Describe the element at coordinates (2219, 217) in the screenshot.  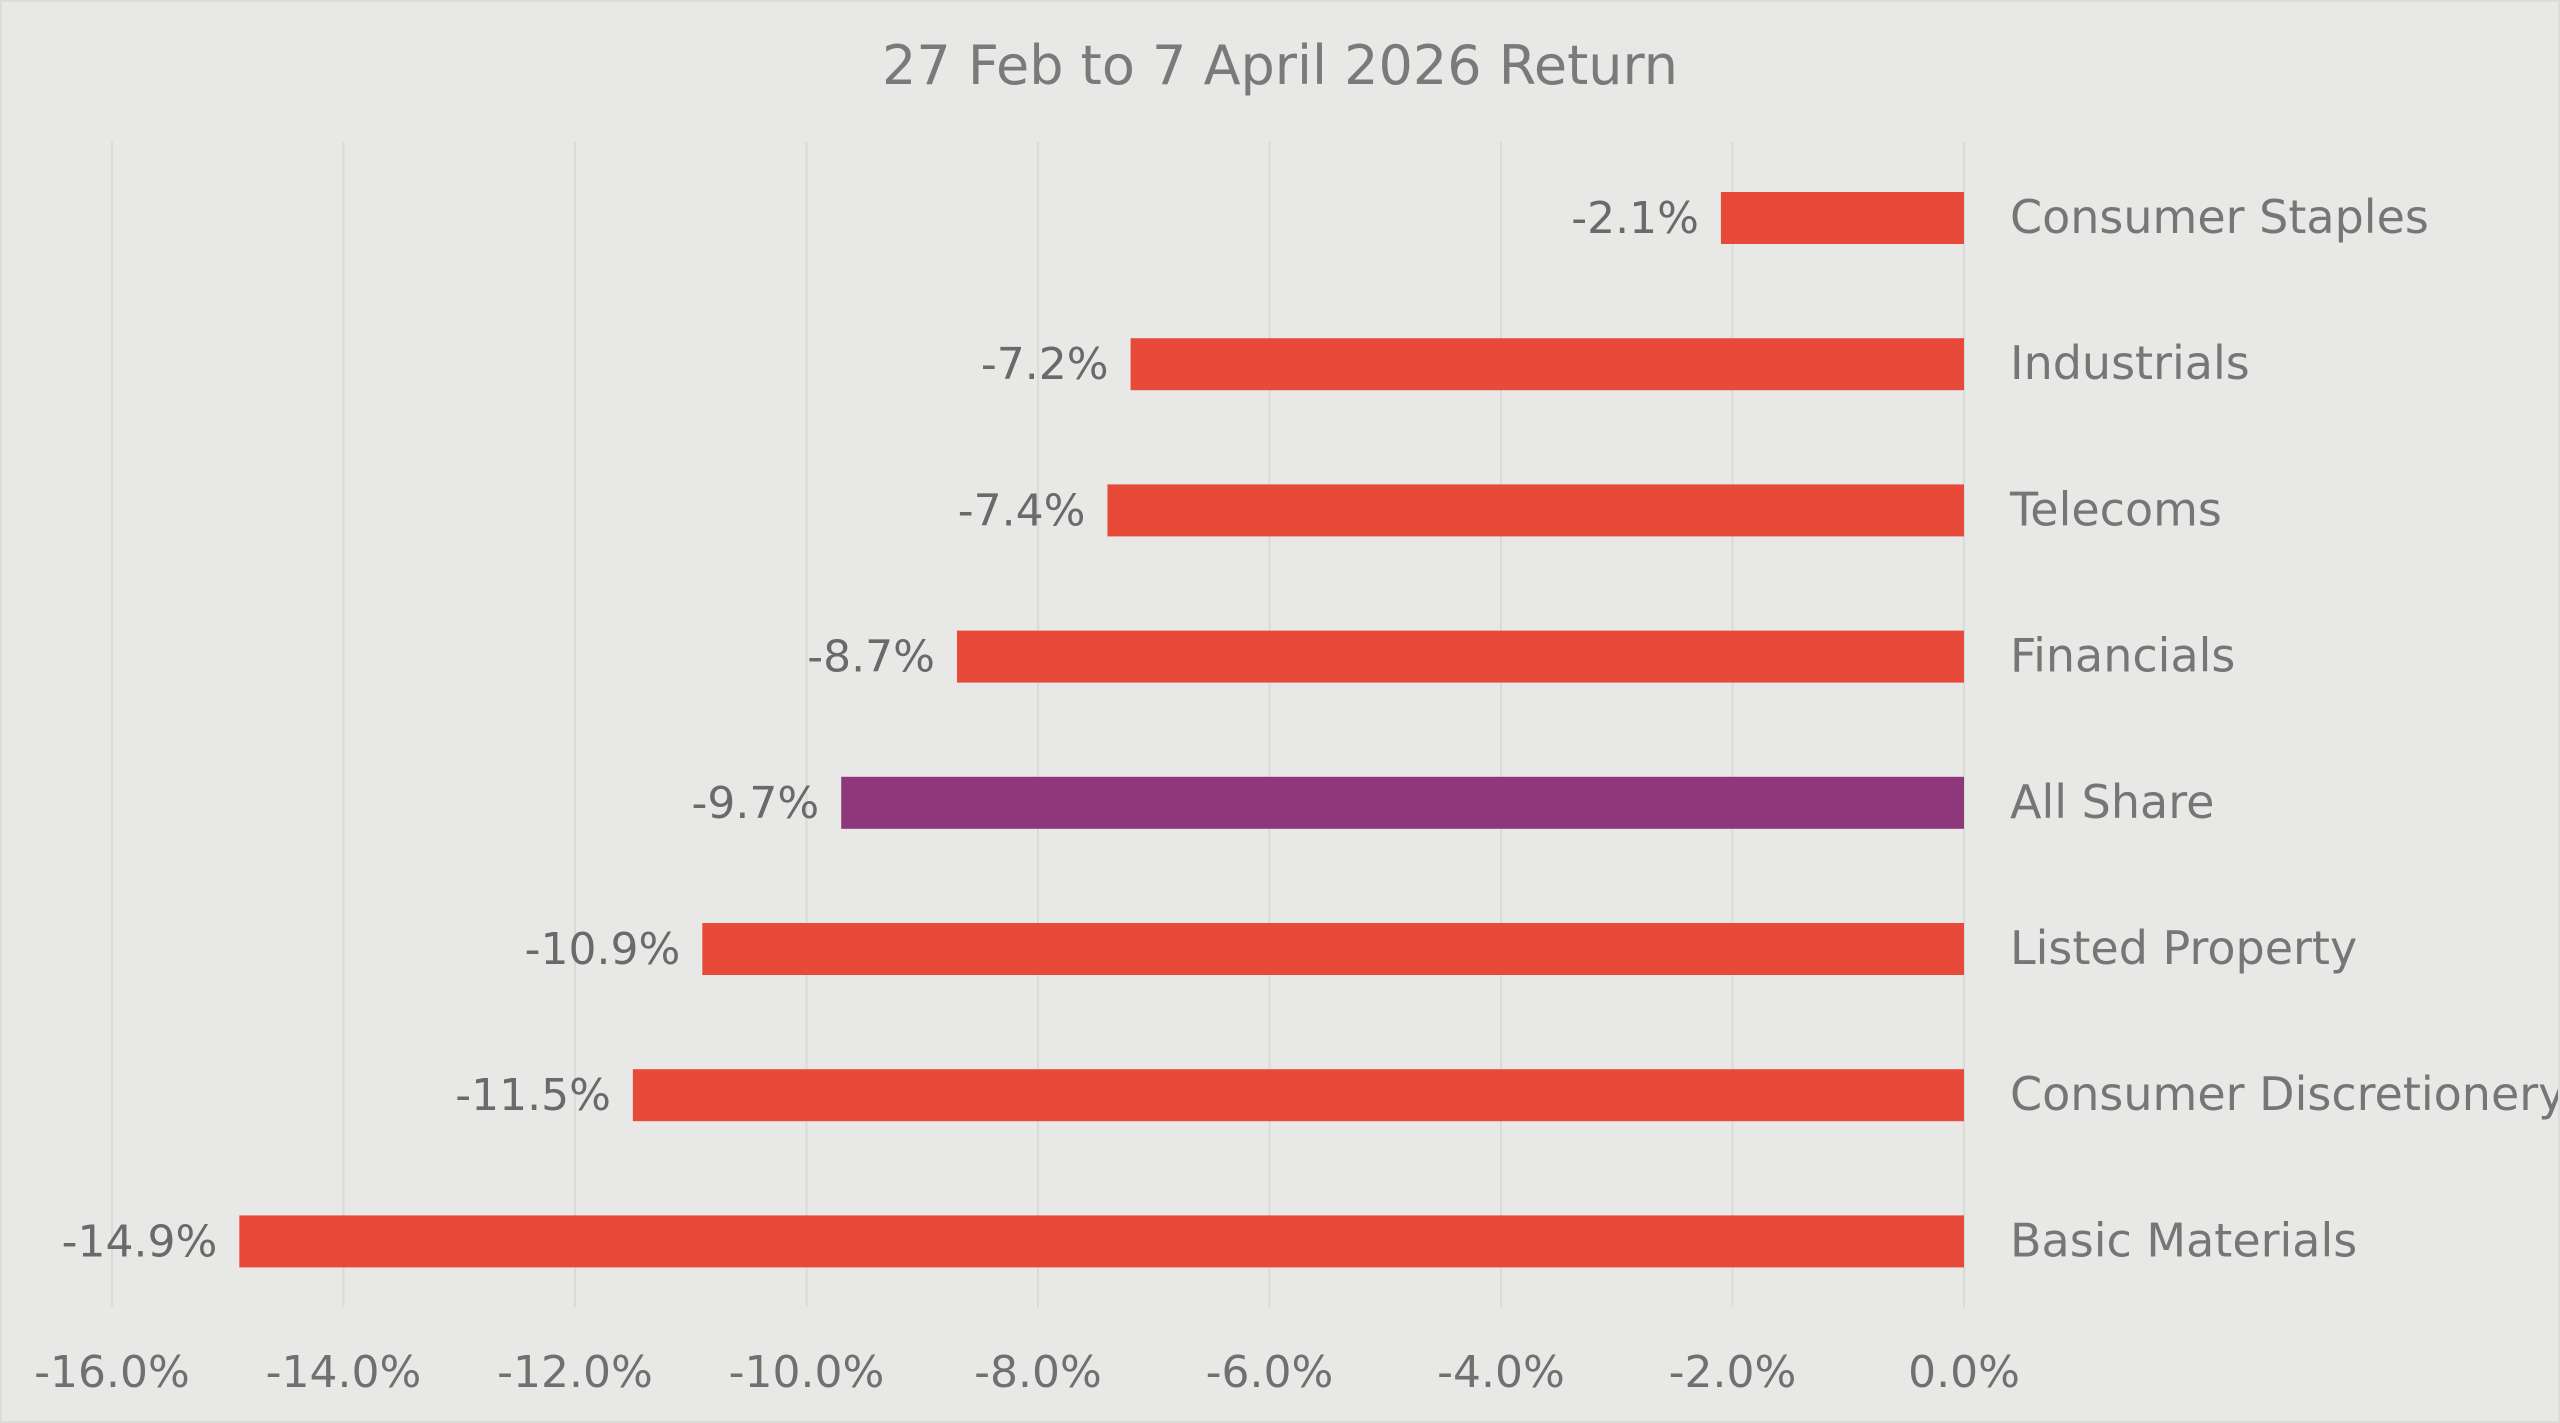
I see `category-label: Consumer Staples` at that location.